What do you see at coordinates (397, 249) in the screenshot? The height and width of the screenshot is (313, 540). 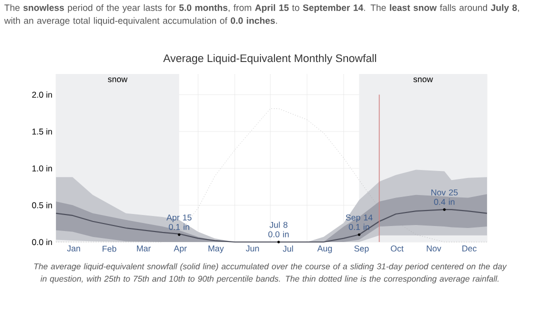 I see `x-tick-label: Oct` at bounding box center [397, 249].